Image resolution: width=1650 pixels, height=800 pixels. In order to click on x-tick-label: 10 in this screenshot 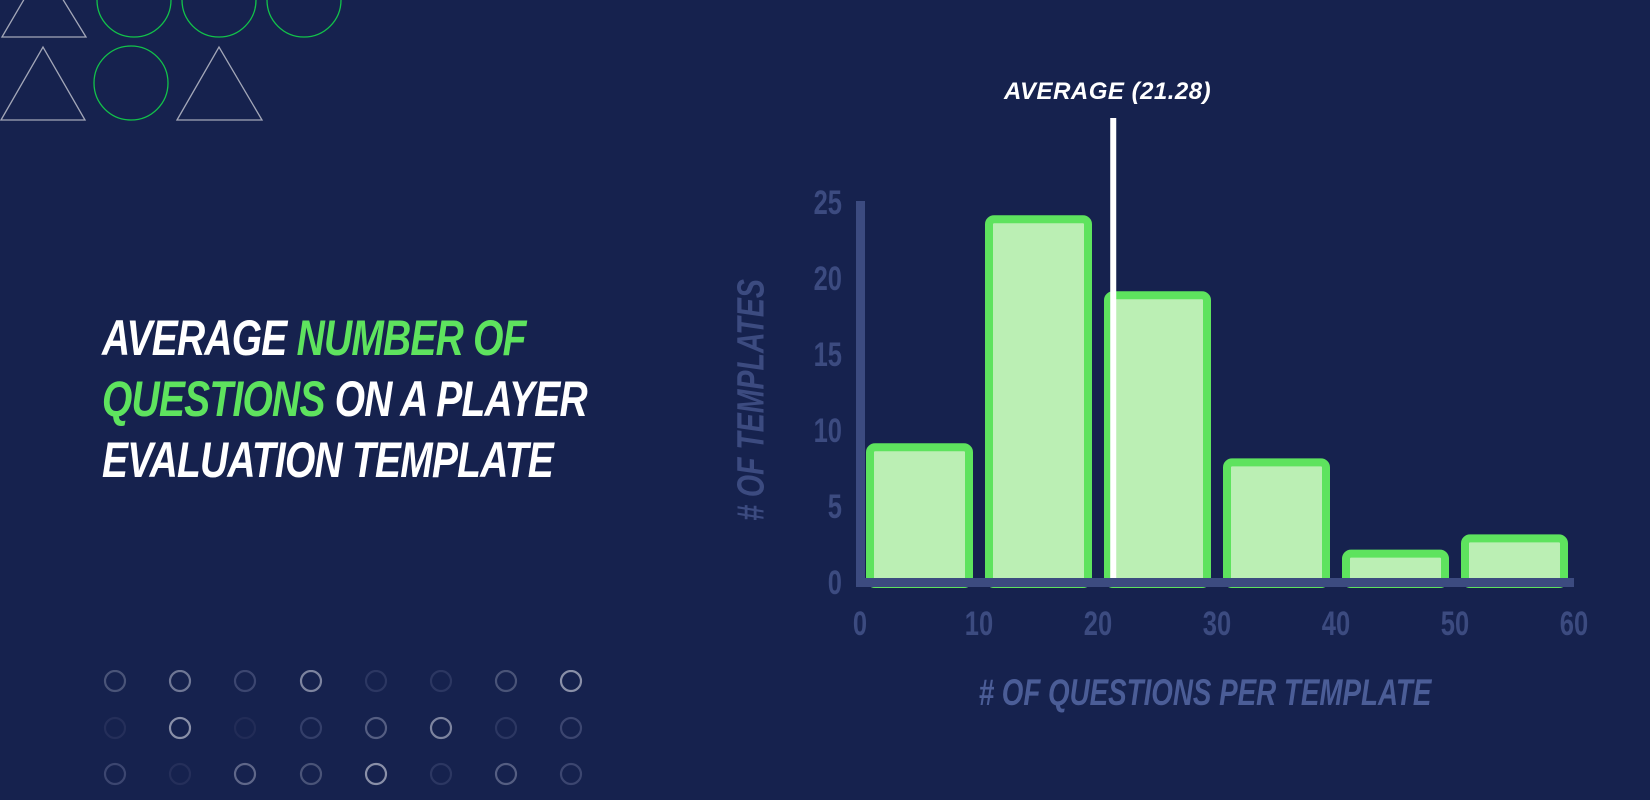, I will do `click(979, 624)`.